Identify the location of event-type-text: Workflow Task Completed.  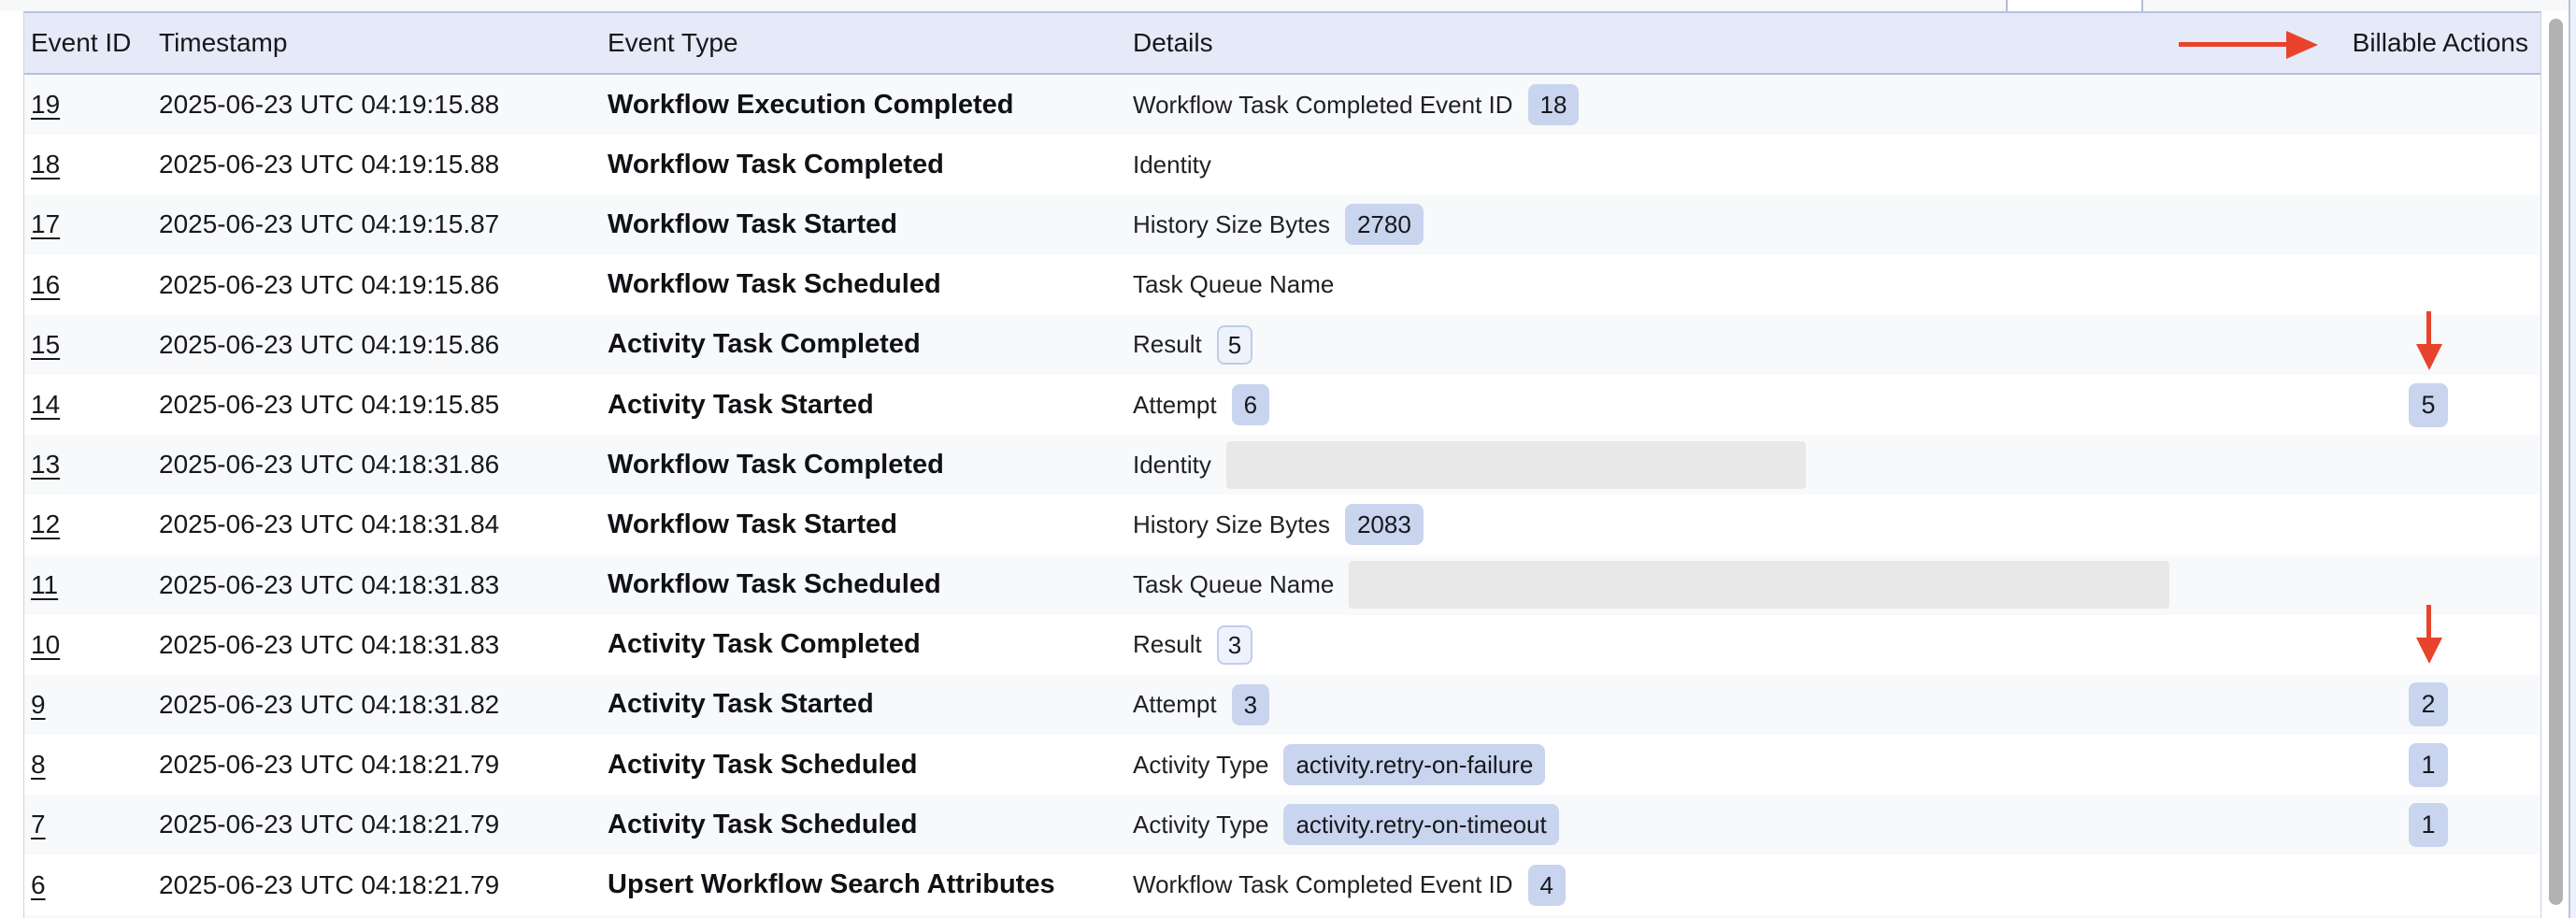
(776, 164).